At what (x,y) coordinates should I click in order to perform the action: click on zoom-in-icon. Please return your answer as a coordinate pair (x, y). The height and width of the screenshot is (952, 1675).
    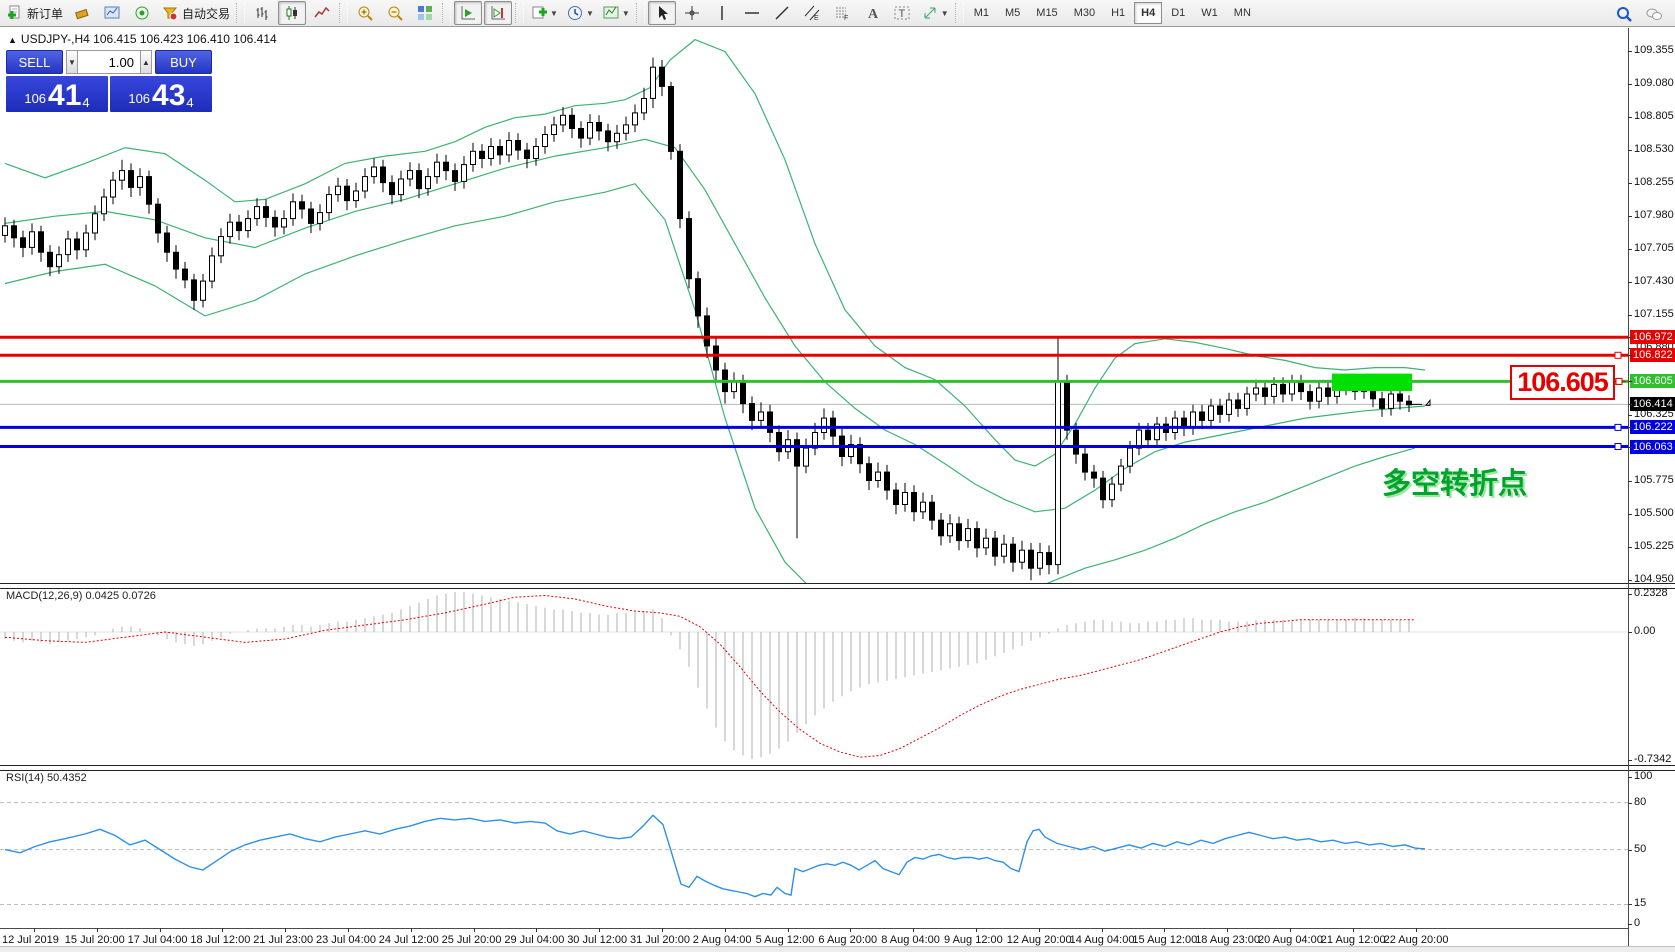
    Looking at the image, I should click on (365, 13).